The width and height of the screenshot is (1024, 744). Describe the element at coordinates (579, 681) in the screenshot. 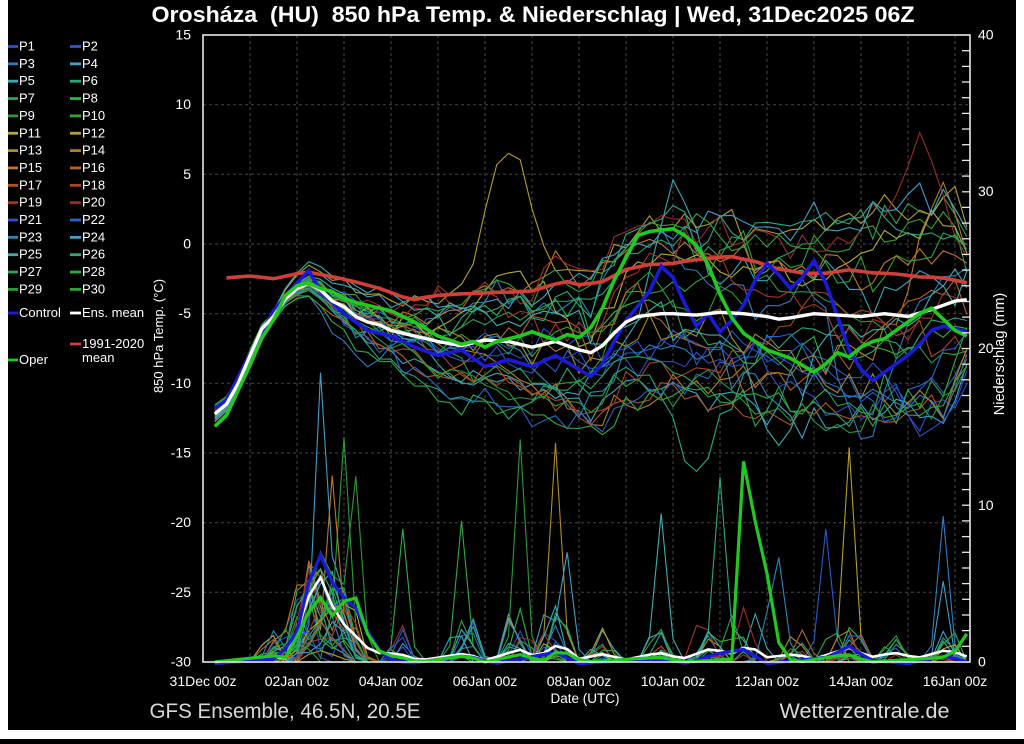

I see `svg-text: 08Jan 00z` at that location.